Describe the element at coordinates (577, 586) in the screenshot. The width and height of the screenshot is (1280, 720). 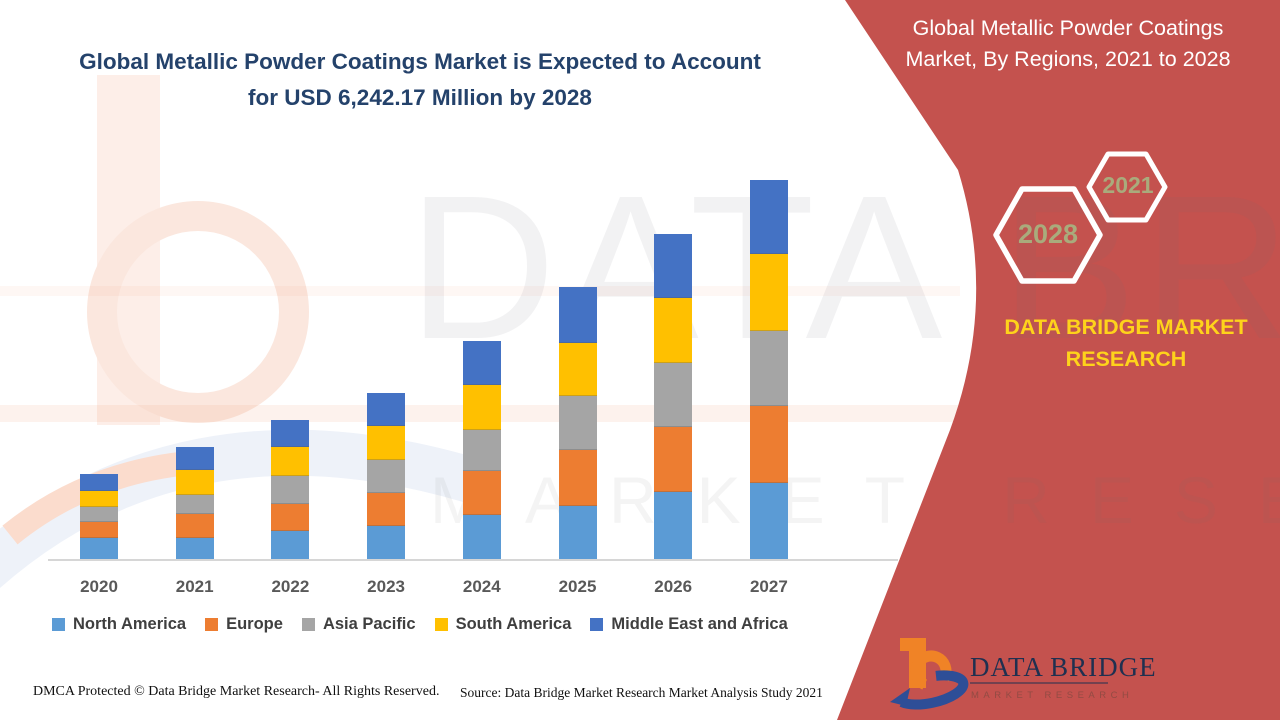
I see `x-axis-label-2025: 2025` at that location.